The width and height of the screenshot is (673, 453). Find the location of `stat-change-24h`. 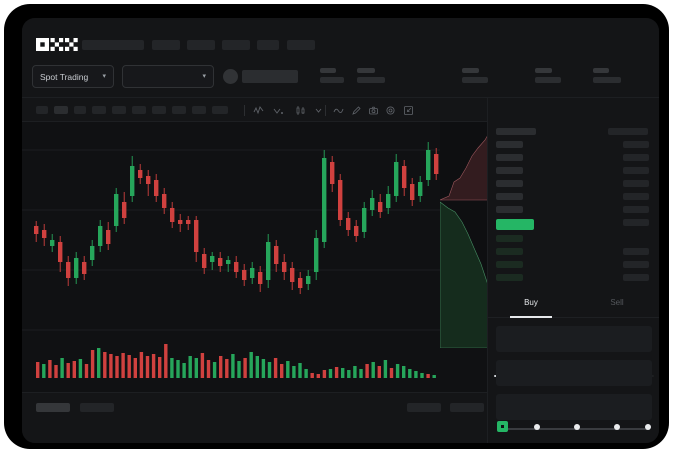

stat-change-24h is located at coordinates (371, 75).